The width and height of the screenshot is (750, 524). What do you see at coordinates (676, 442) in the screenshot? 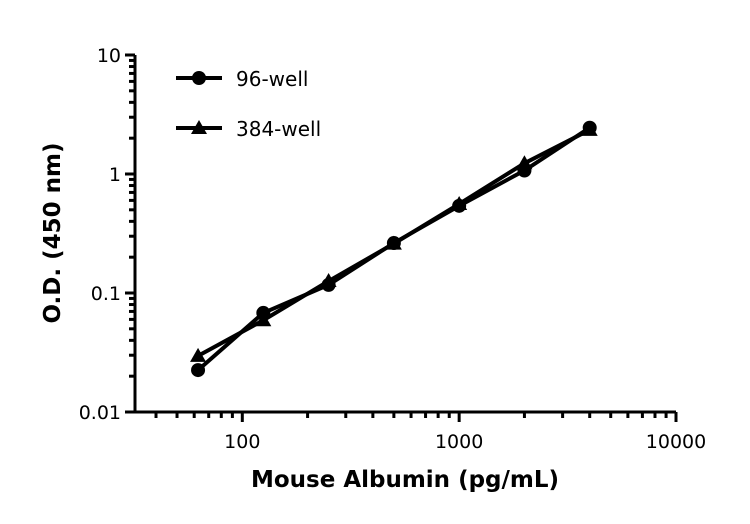
I see `x-tick-label: 10000` at bounding box center [676, 442].